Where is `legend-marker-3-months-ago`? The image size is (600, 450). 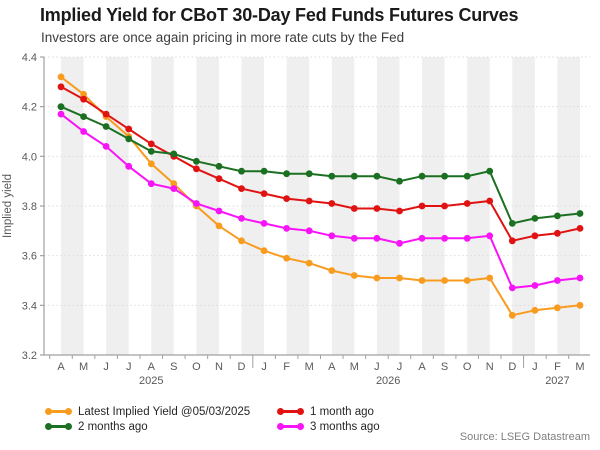 legend-marker-3-months-ago is located at coordinates (290, 426).